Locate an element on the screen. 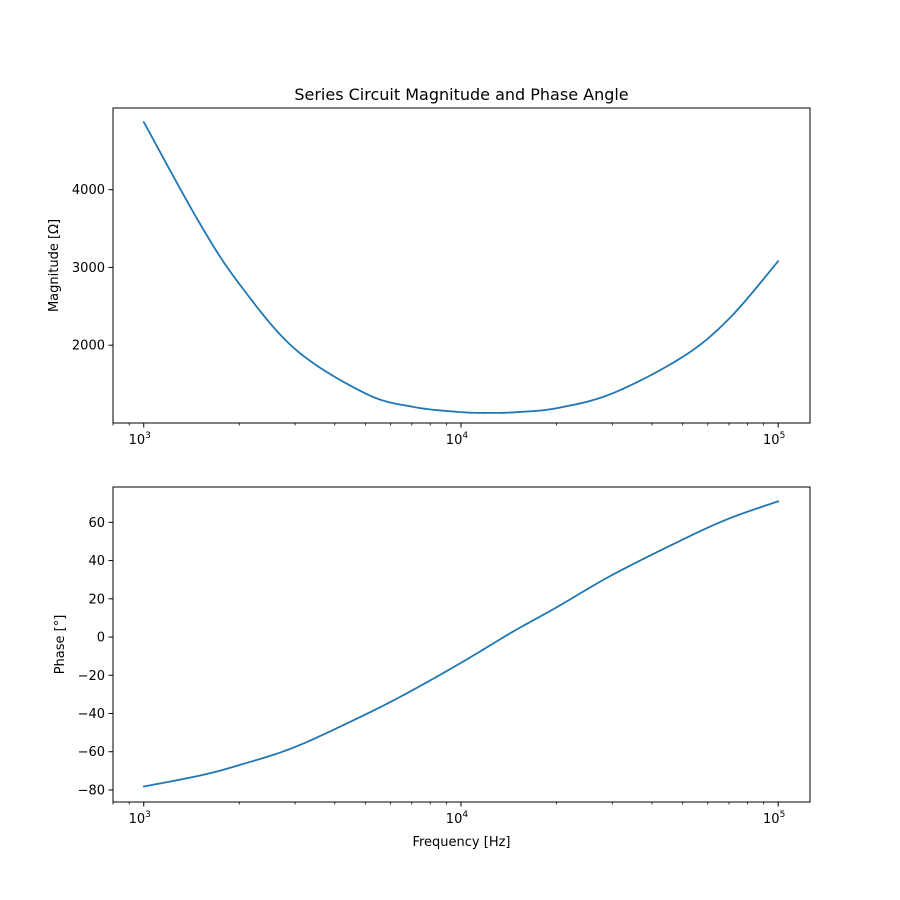  phase-y-tick-label: −40 is located at coordinates (91, 714).